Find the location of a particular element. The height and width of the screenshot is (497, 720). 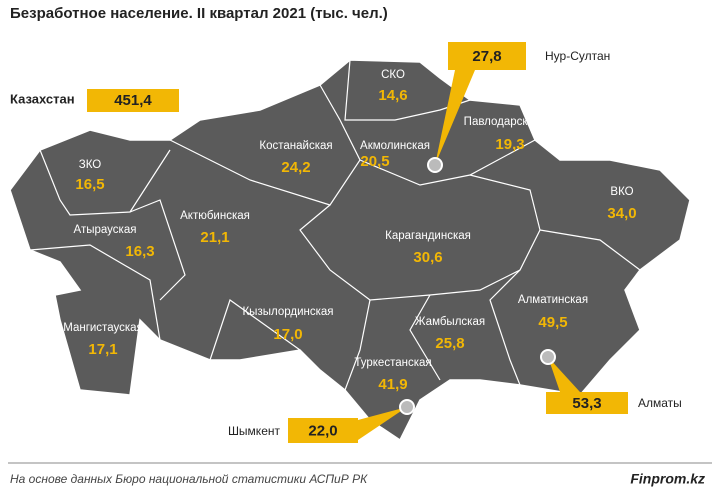

region-value: 17,1 is located at coordinates (102, 349).